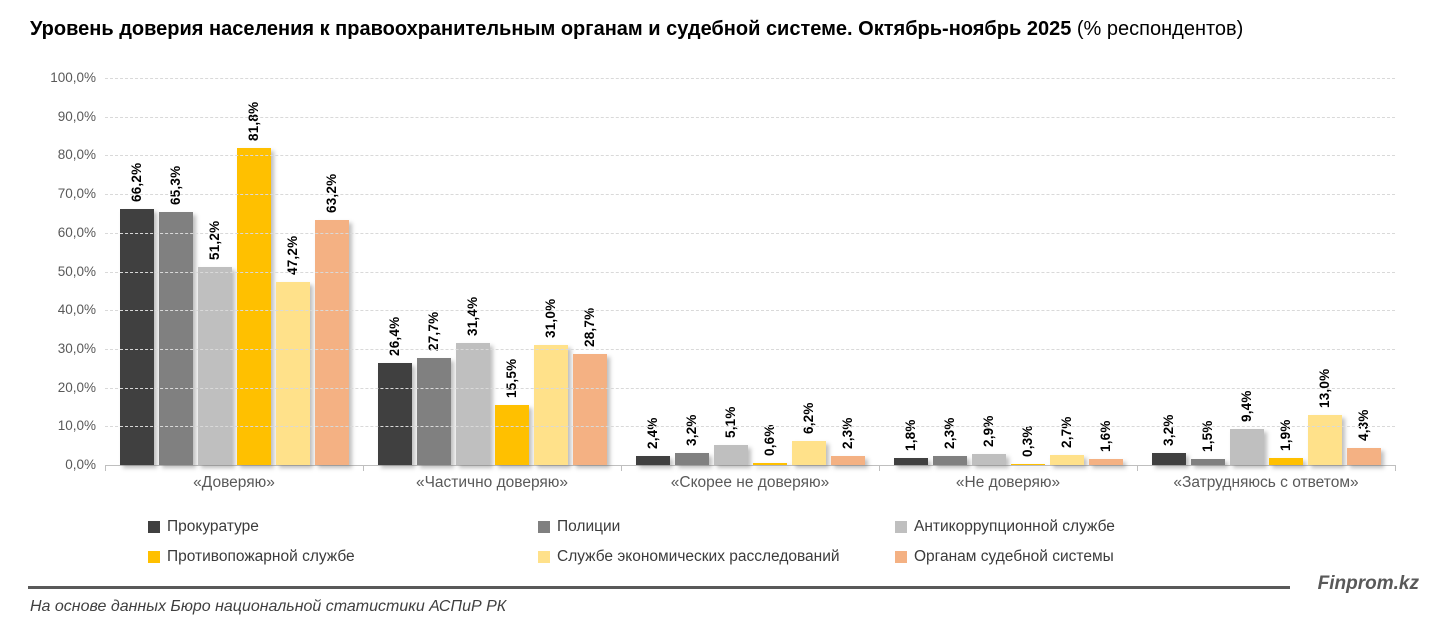 The height and width of the screenshot is (639, 1433). What do you see at coordinates (1246, 406) in the screenshot?
I see `bar-value-label: 9,4%` at bounding box center [1246, 406].